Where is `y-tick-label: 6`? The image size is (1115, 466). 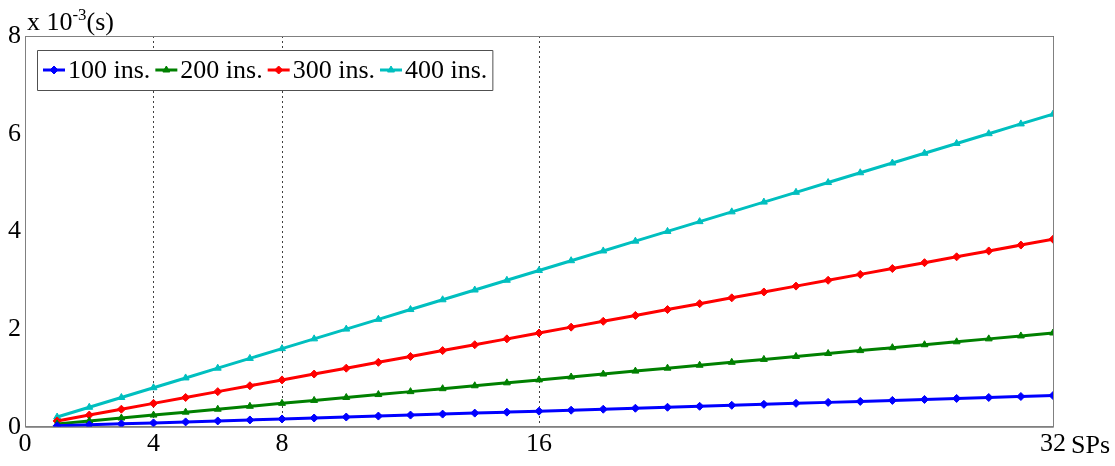 y-tick-label: 6 is located at coordinates (14, 132).